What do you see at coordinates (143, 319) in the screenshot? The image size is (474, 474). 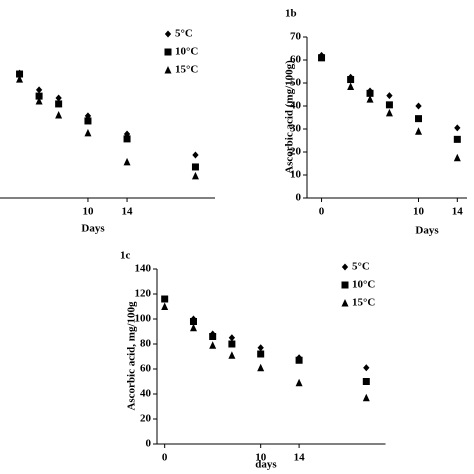 I see `y-tick-label: 100` at bounding box center [143, 319].